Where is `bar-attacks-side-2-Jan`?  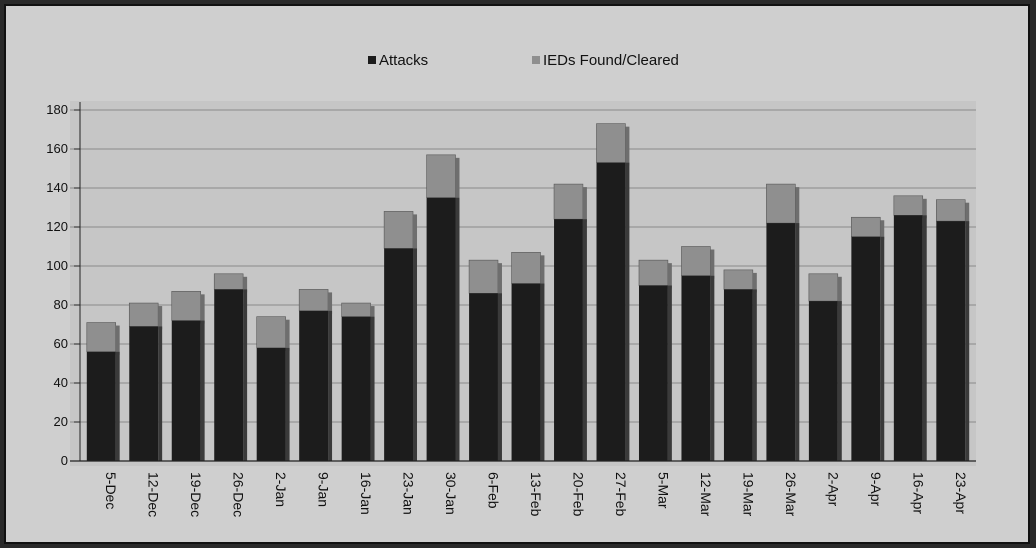 bar-attacks-side-2-Jan is located at coordinates (287, 404).